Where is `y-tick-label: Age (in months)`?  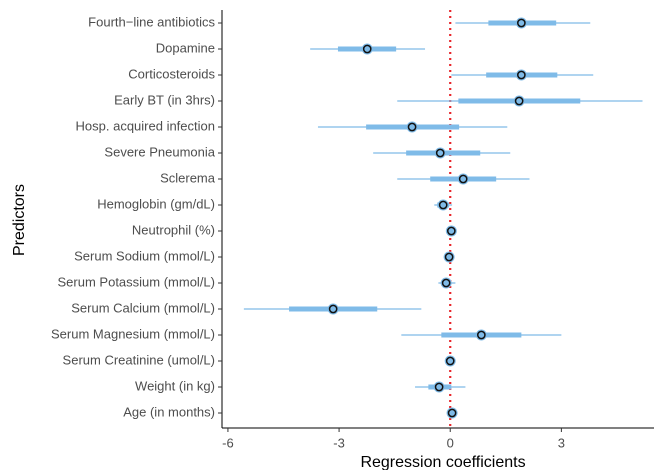
y-tick-label: Age (in months) is located at coordinates (169, 411).